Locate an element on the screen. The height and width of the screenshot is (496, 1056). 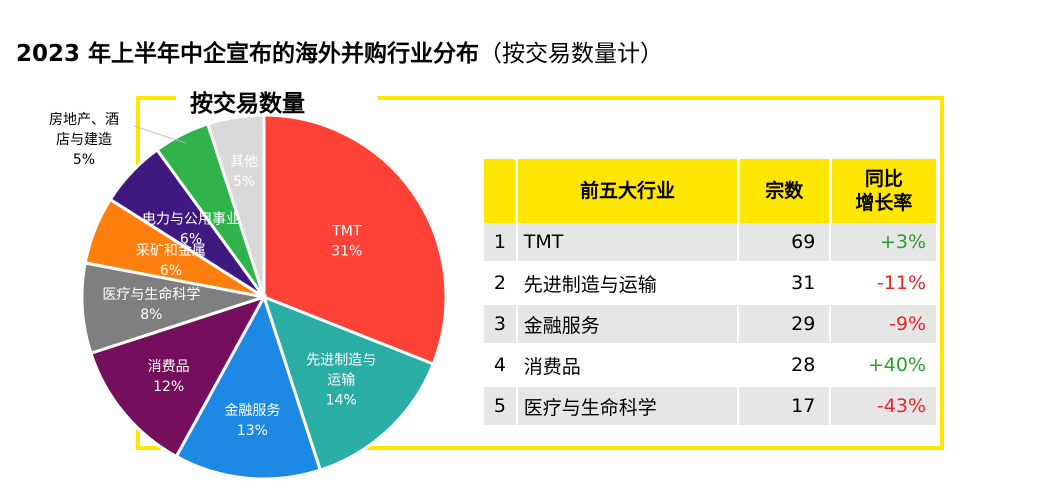
rank-cell: 1 is located at coordinates (501, 243).